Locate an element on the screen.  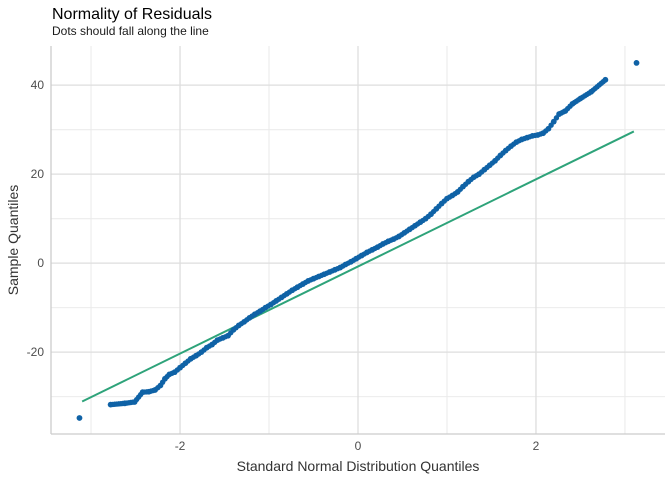
x-tick-label: 0 is located at coordinates (358, 446).